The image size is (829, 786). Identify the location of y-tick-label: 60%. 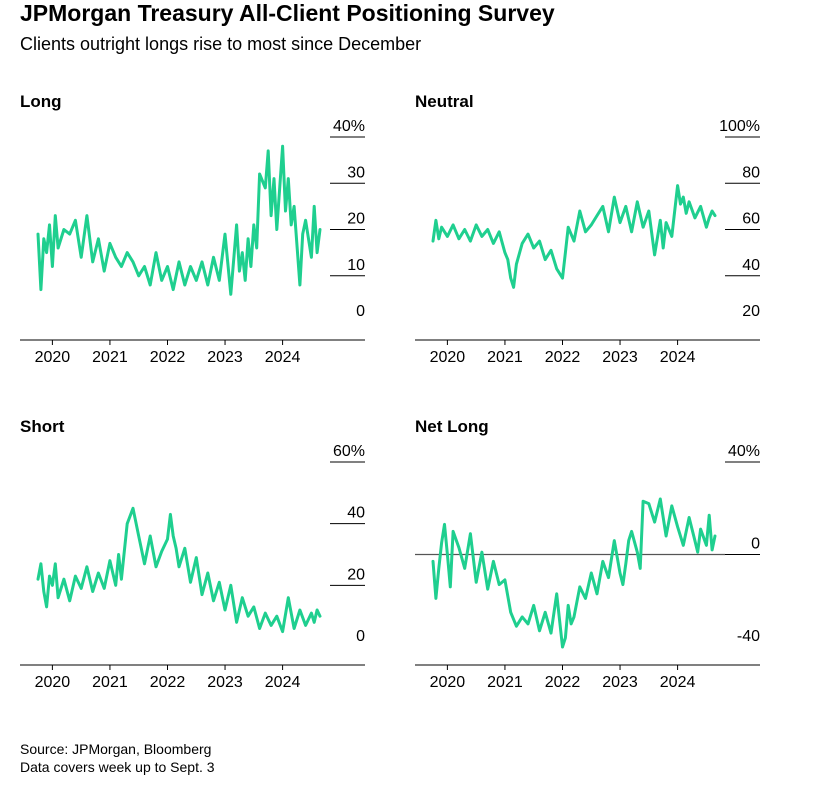
(349, 451).